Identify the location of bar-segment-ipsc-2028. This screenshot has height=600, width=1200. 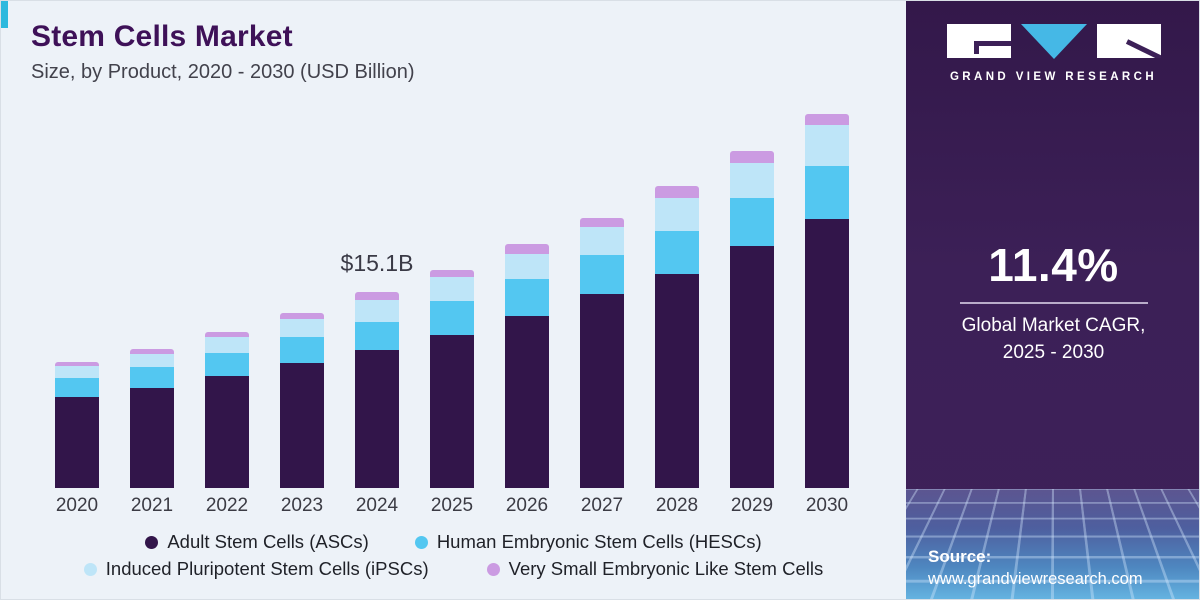
(677, 214).